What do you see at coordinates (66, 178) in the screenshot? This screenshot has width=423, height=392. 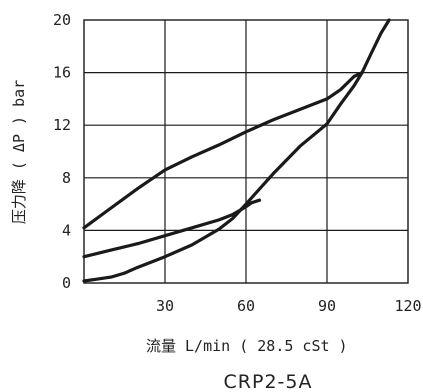 I see `y-tick-label-2: 8` at bounding box center [66, 178].